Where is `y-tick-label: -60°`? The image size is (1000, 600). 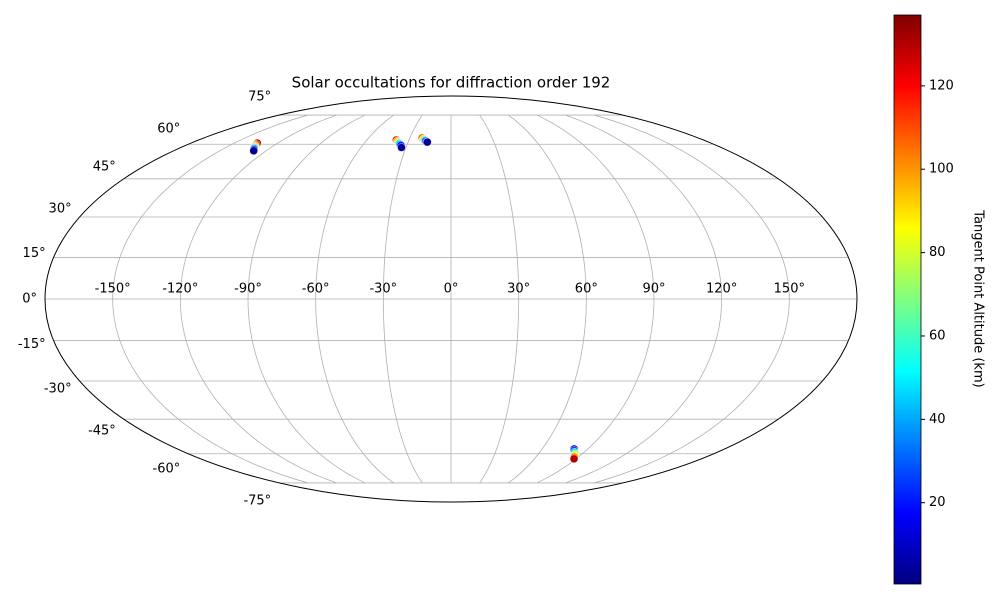 y-tick-label: -60° is located at coordinates (167, 469).